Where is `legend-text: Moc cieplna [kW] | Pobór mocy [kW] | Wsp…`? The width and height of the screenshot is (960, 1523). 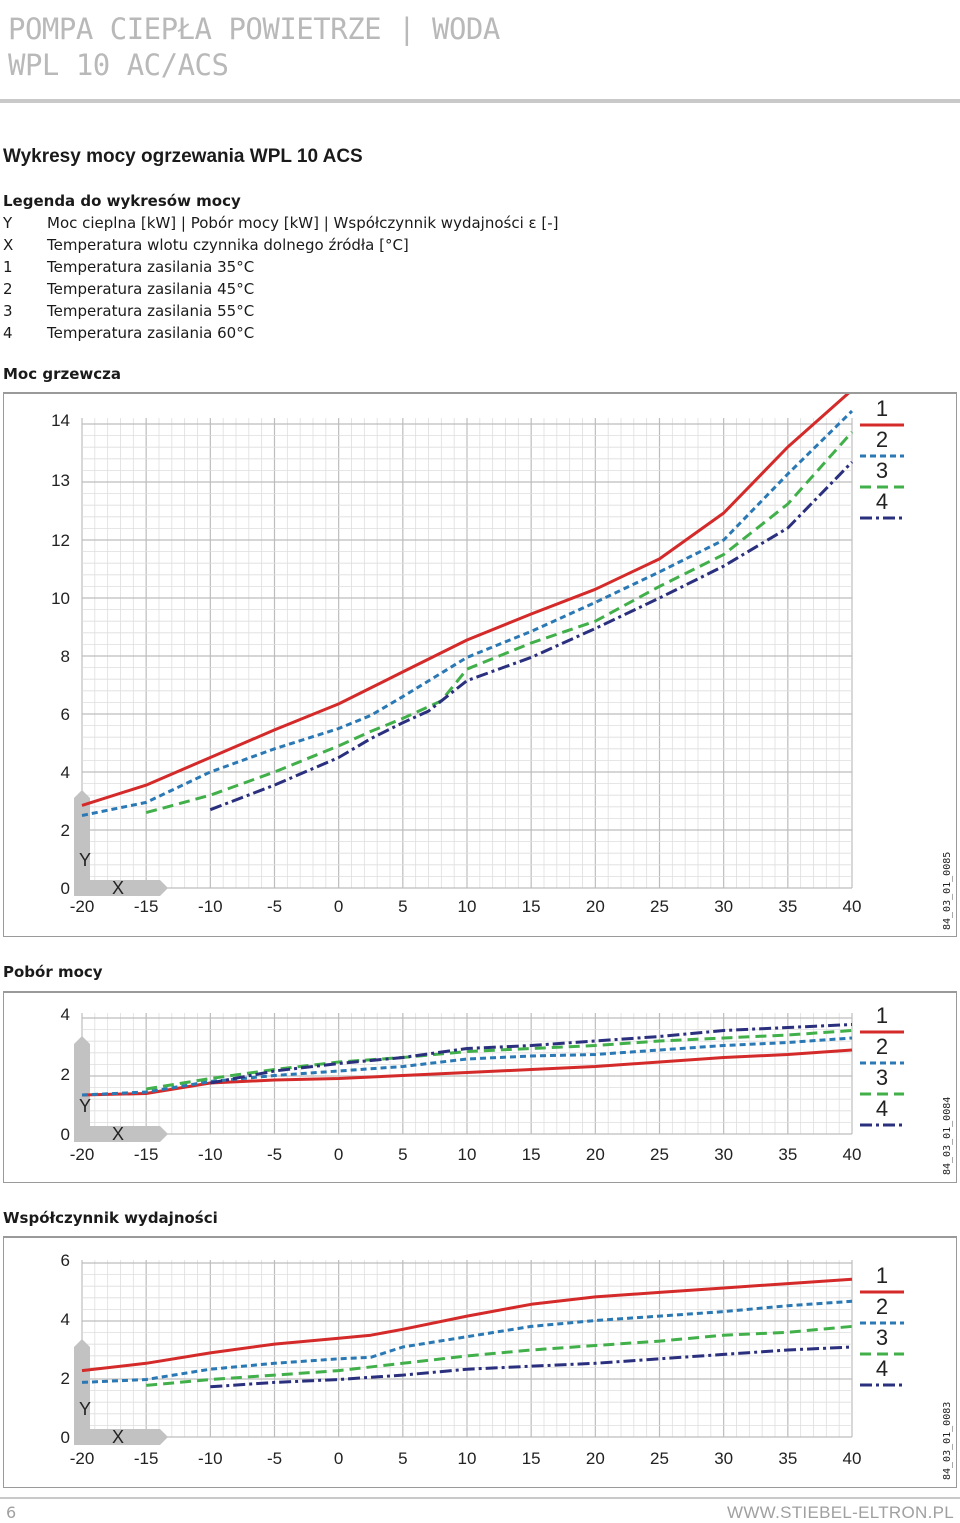
legend-text: Moc cieplna [kW] | Pobór mocy [kW] | Wsp… is located at coordinates (303, 223).